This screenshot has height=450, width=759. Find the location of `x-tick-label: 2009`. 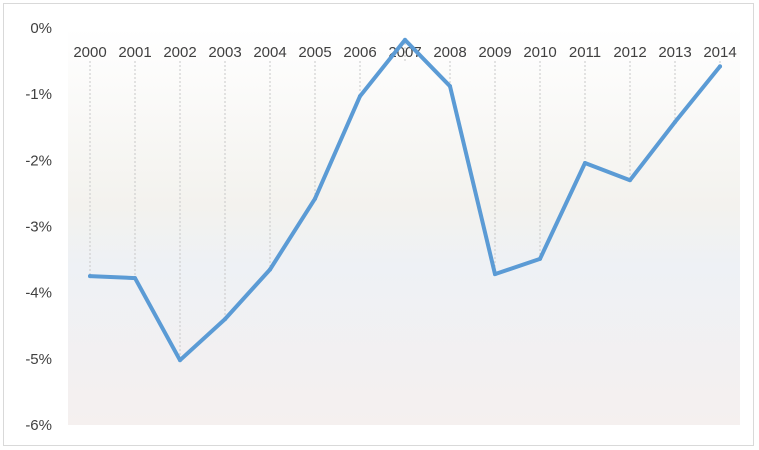

x-tick-label: 2009 is located at coordinates (494, 52).